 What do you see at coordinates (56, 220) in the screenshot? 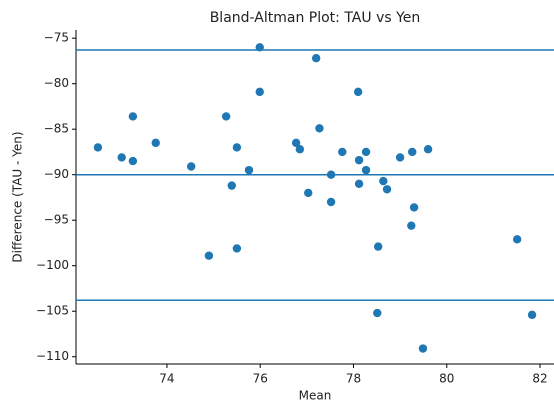
I see `y-tick-label: −95` at bounding box center [56, 220].